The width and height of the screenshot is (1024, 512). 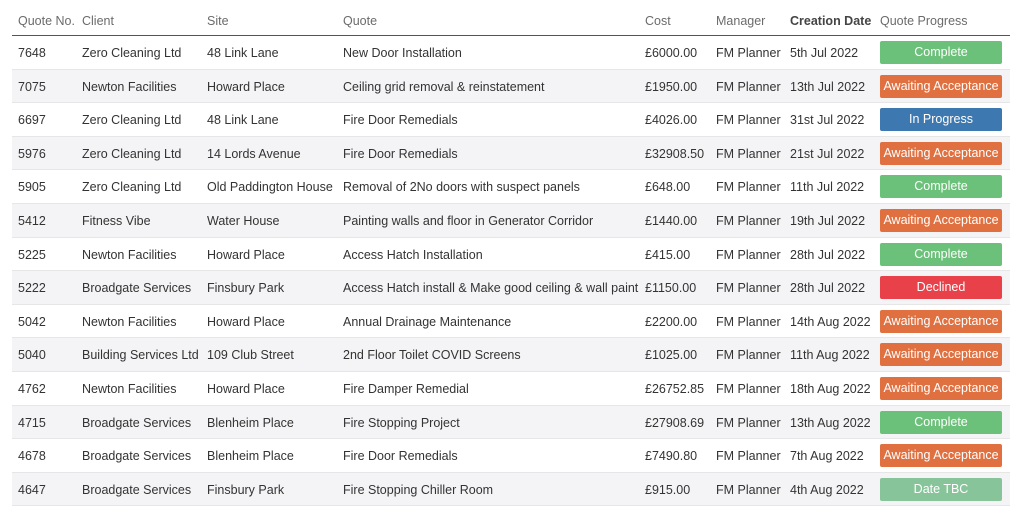 What do you see at coordinates (941, 120) in the screenshot?
I see `status-badge: In Progress` at bounding box center [941, 120].